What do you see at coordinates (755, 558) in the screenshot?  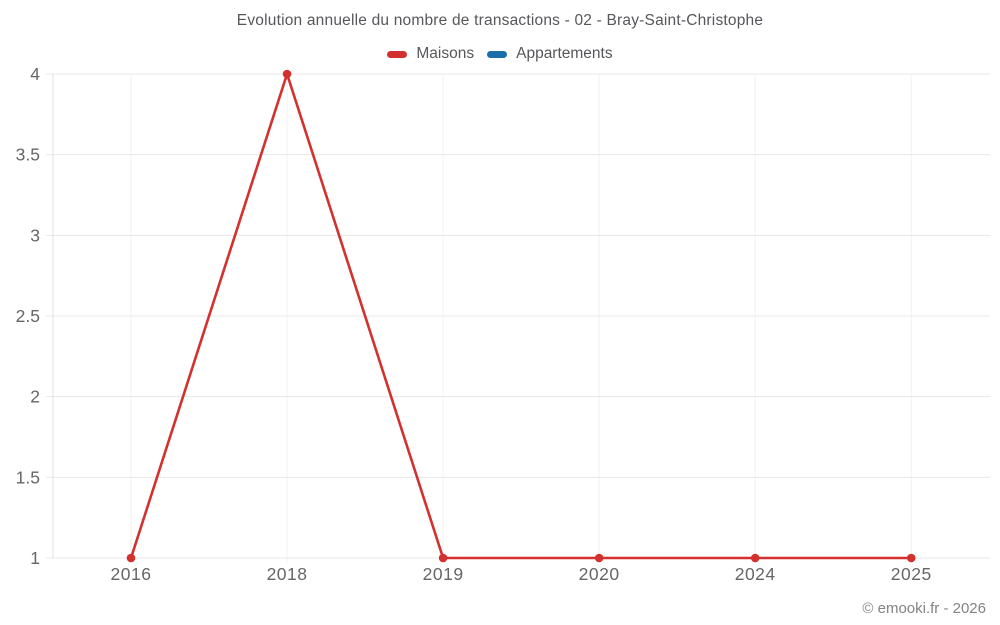 I see `data-point-maisons-2024` at bounding box center [755, 558].